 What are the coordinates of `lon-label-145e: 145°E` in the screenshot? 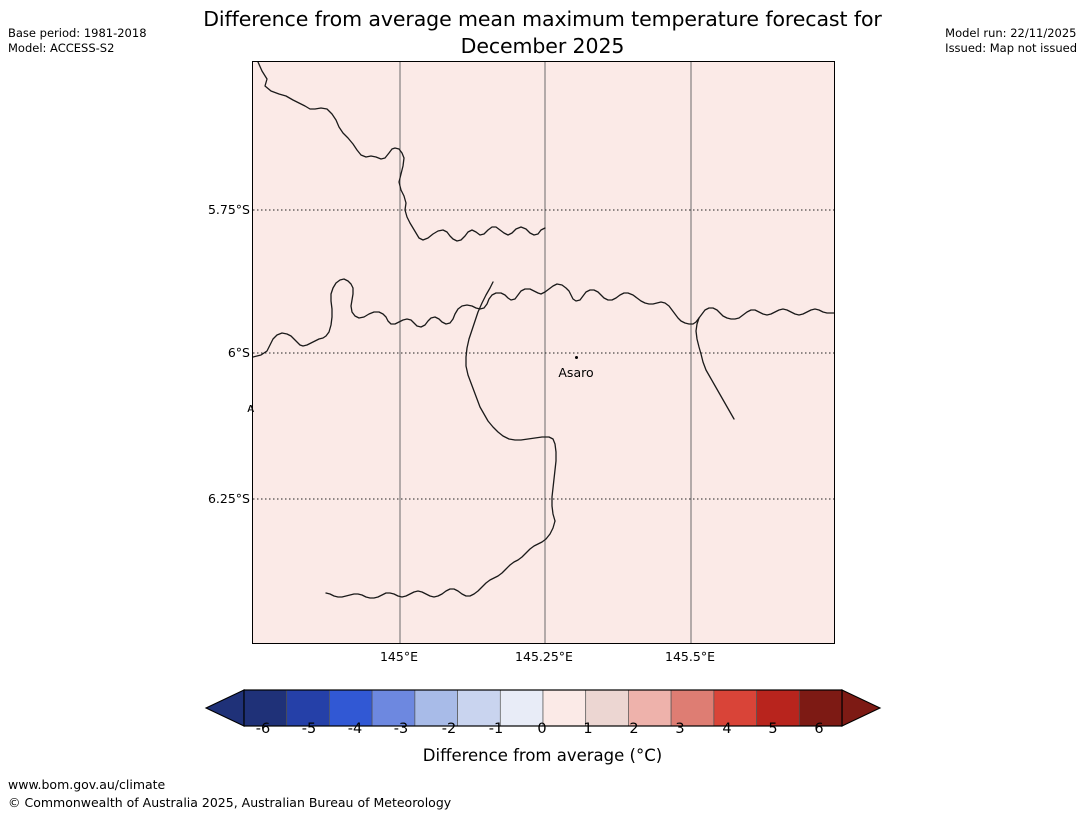 It's located at (398, 656).